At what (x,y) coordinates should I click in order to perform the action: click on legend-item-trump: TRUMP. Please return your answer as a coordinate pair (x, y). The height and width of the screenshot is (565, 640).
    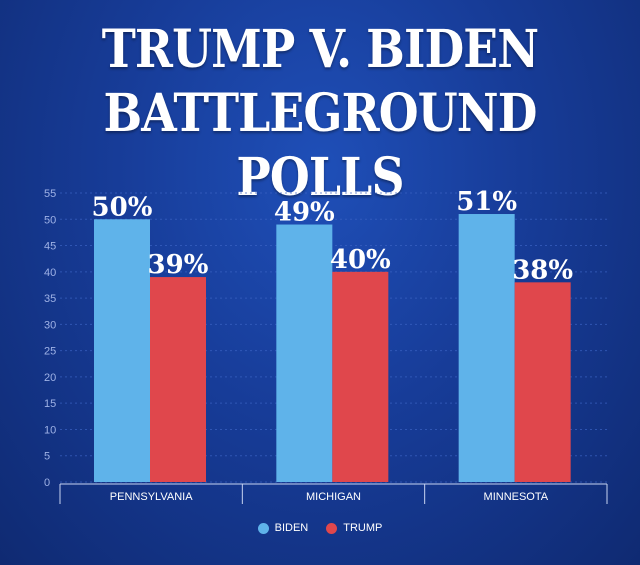
    Looking at the image, I should click on (354, 528).